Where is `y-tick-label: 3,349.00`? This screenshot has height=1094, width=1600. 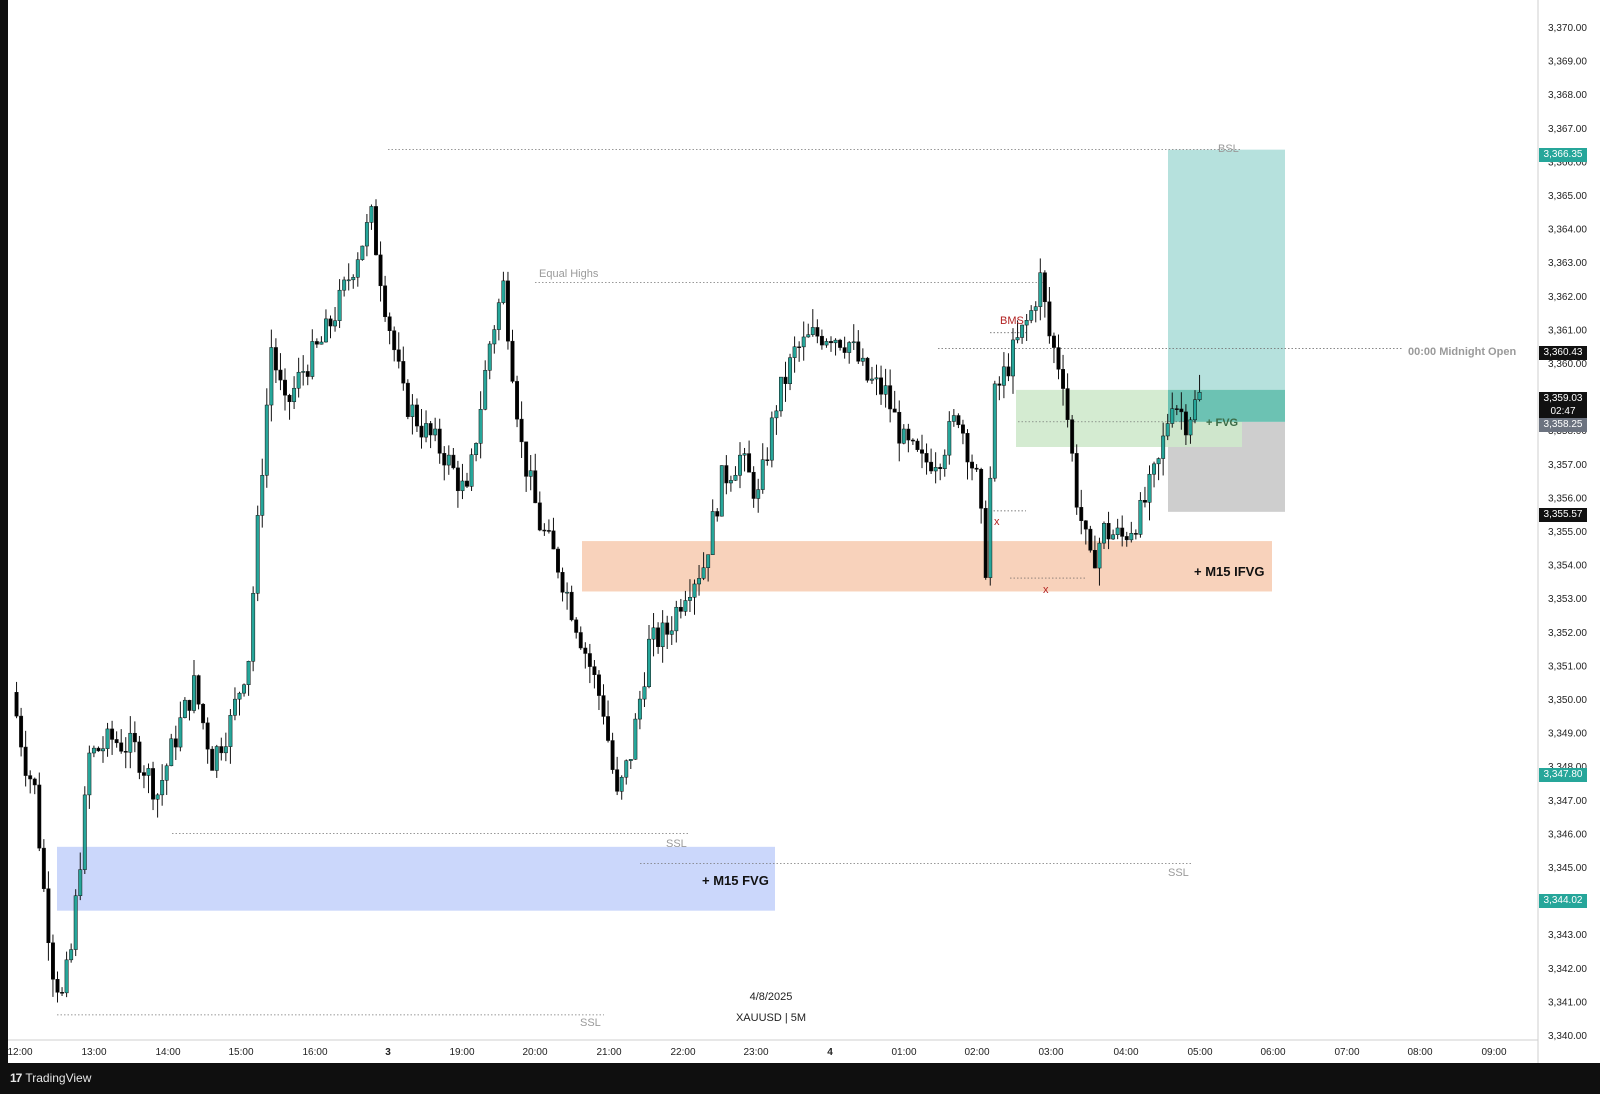
y-tick-label: 3,349.00 is located at coordinates (1567, 734).